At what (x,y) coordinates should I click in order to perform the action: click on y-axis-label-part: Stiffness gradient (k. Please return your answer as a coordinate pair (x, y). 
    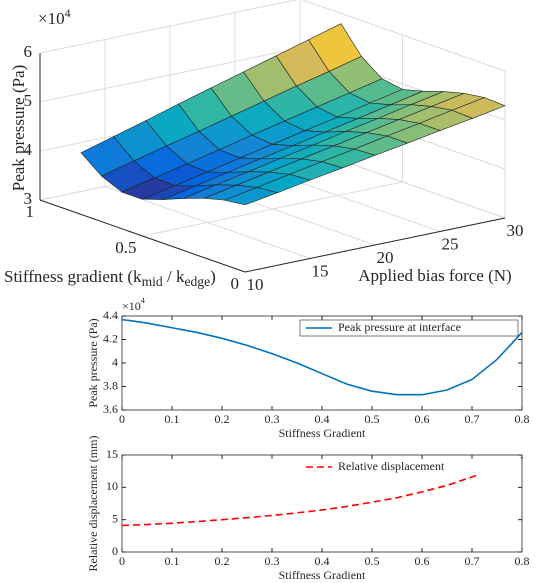
    Looking at the image, I should click on (73, 276).